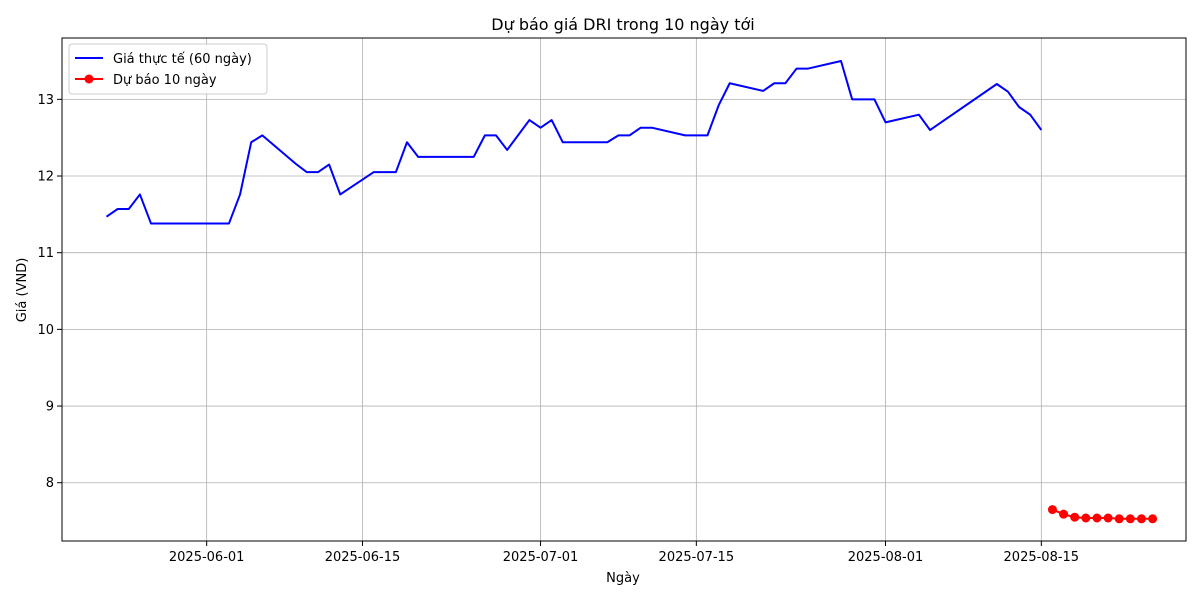 The height and width of the screenshot is (600, 1200). What do you see at coordinates (1042, 557) in the screenshot?
I see `x-tick-label: 2025-08-15` at bounding box center [1042, 557].